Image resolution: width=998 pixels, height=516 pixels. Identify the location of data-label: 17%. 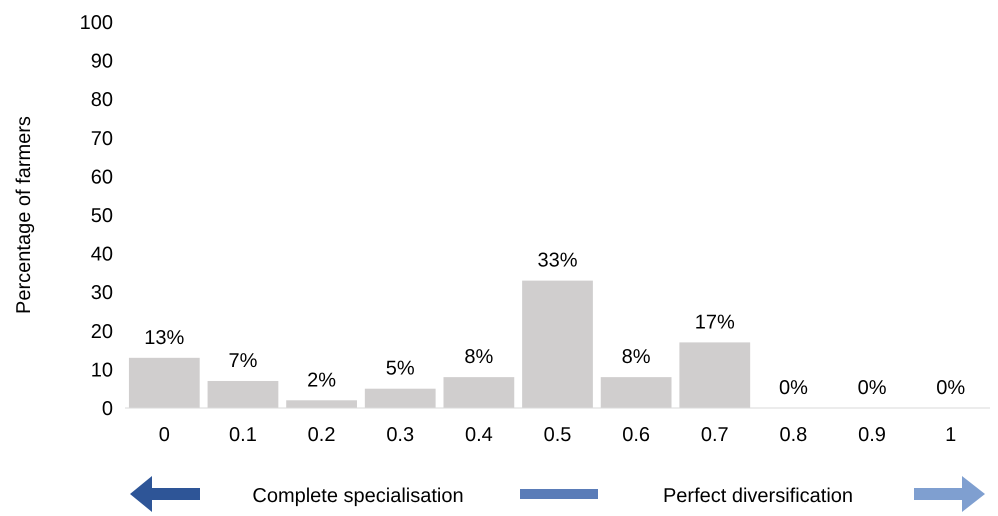
(715, 322).